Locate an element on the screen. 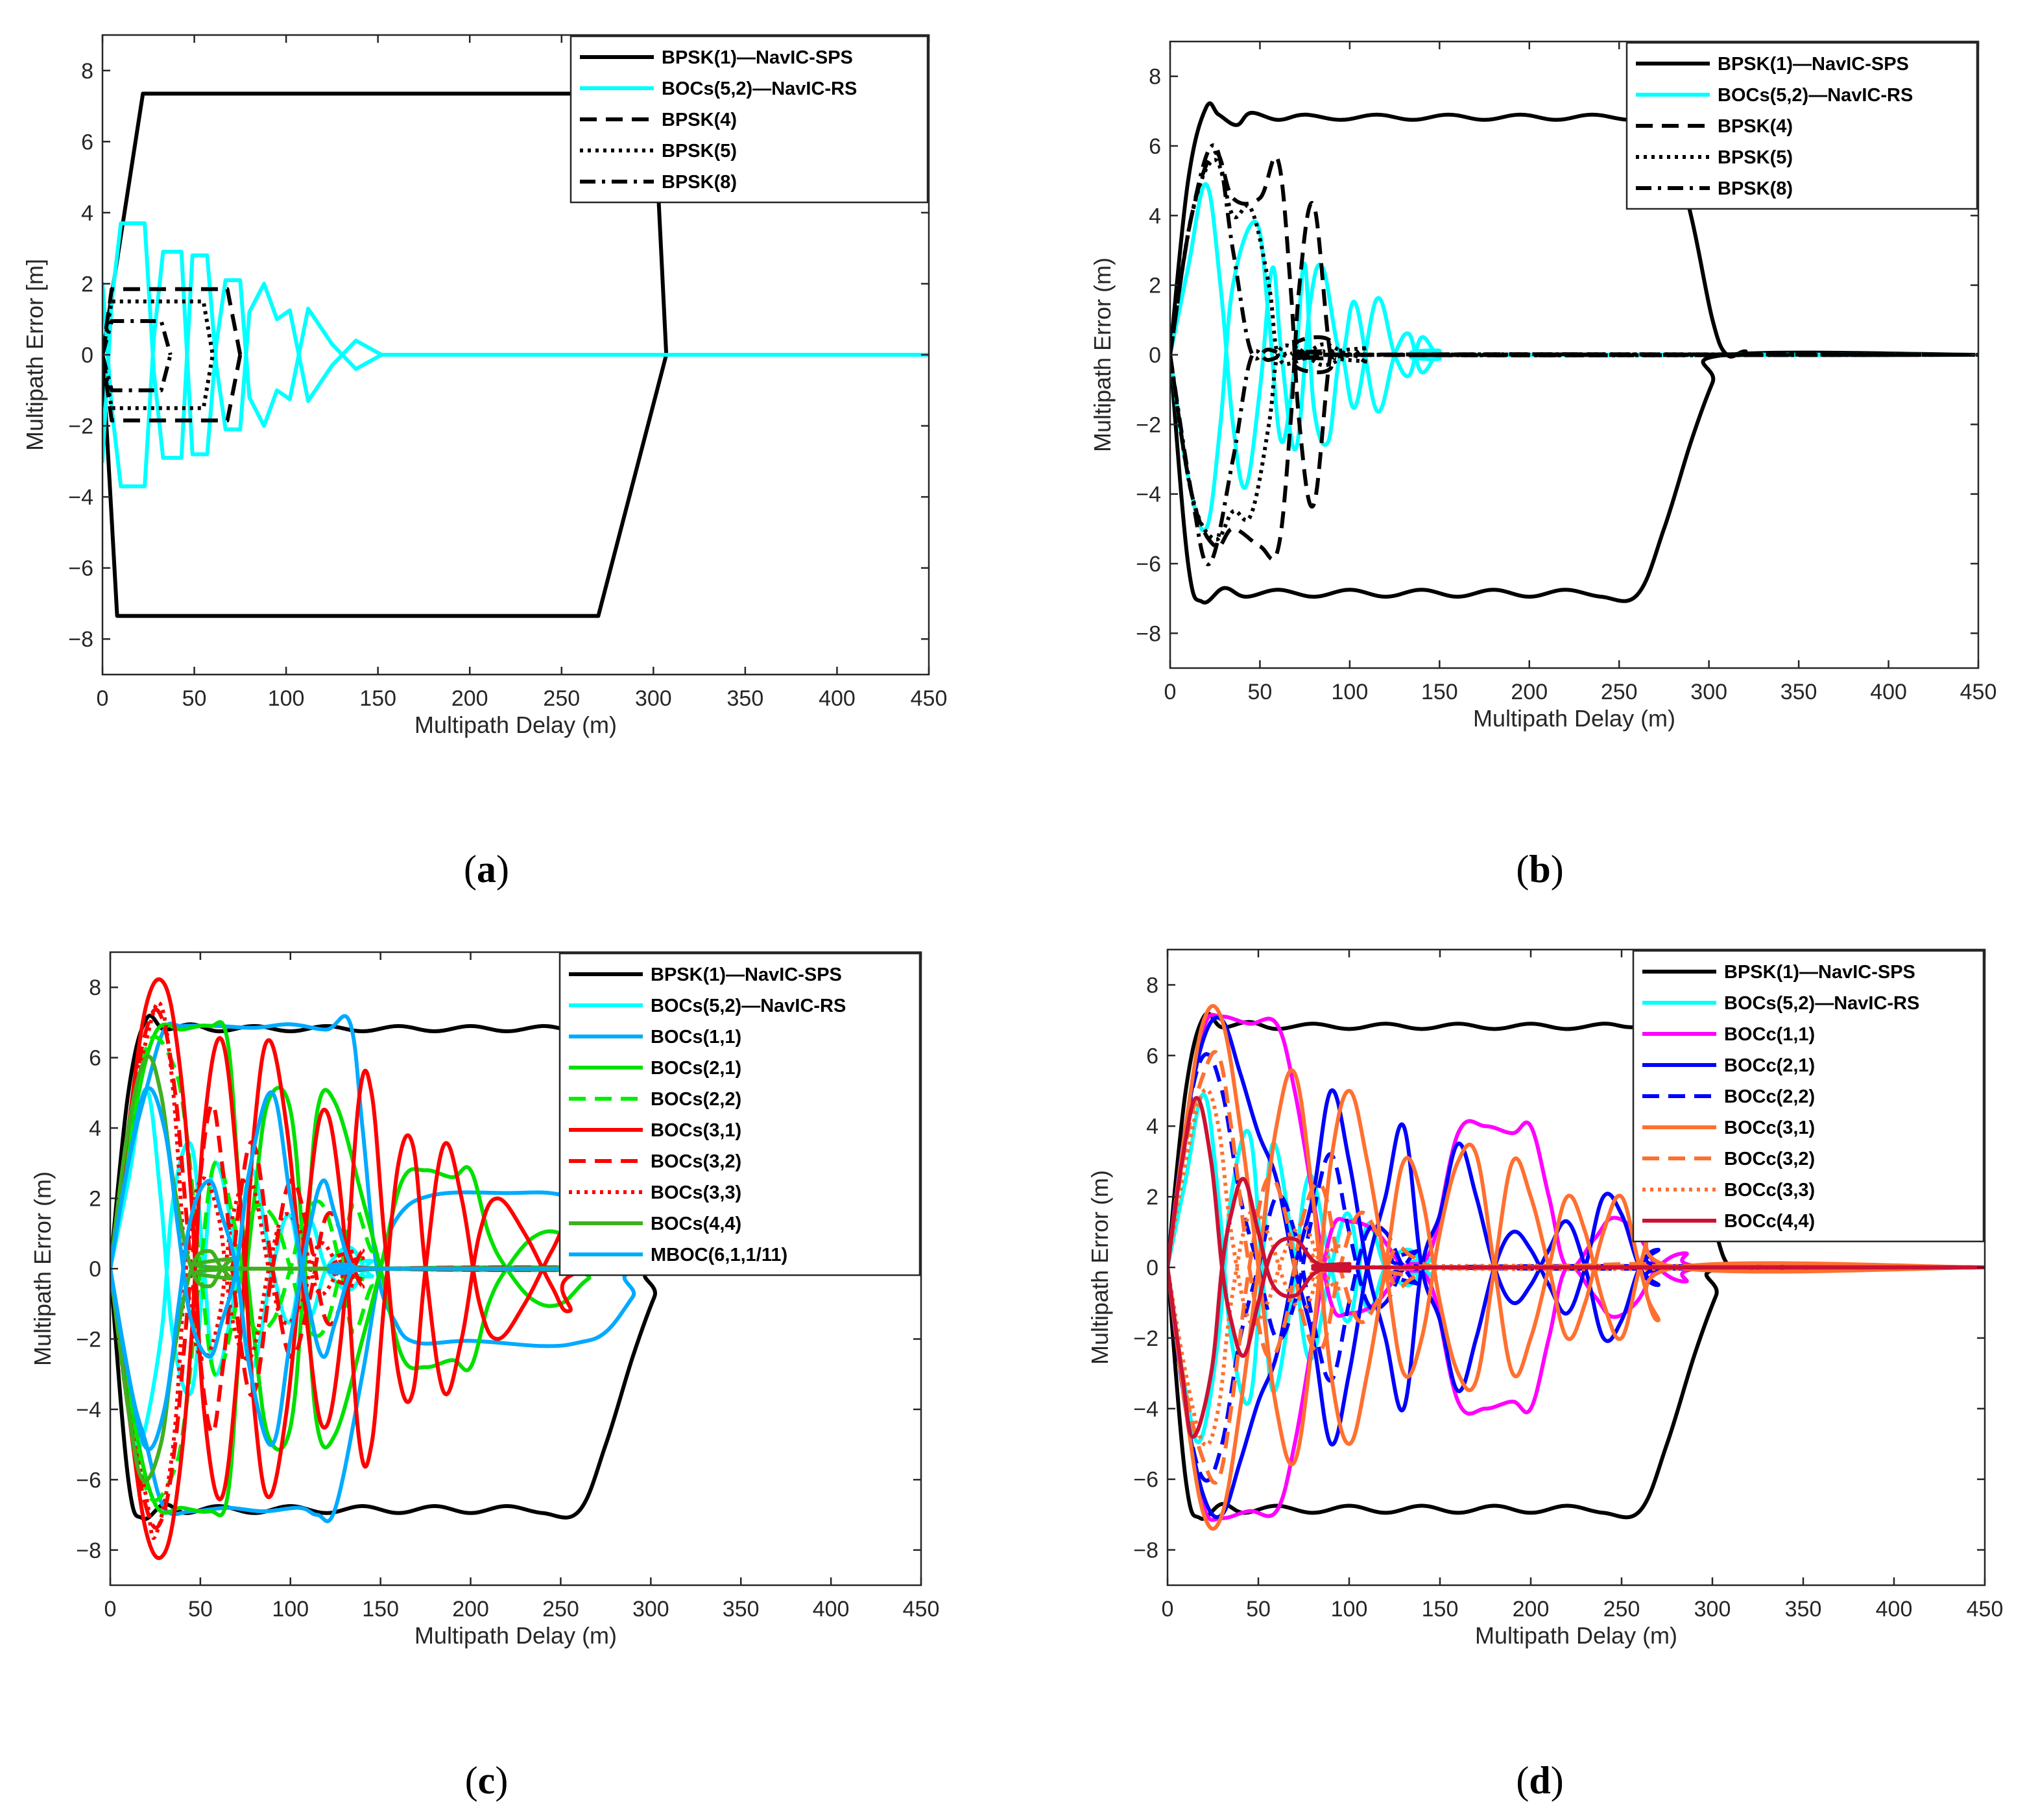 This screenshot has height=1820, width=2038. legend-entry-label: BOCs(2,1) is located at coordinates (696, 1068).